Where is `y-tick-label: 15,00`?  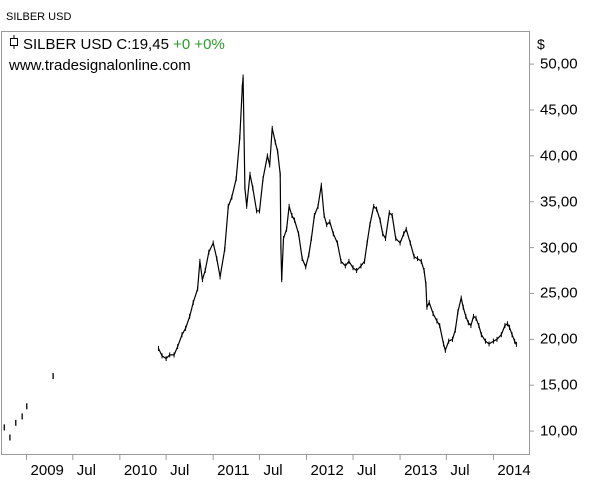
y-tick-label: 15,00 is located at coordinates (559, 385).